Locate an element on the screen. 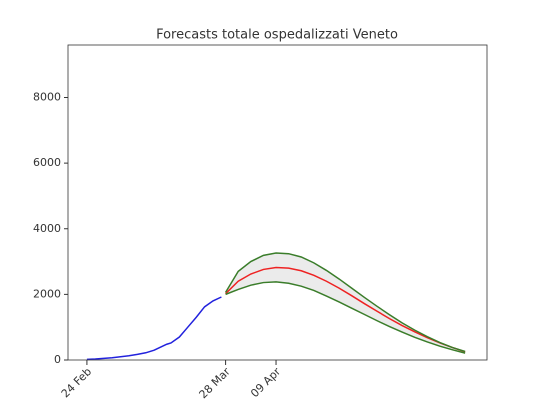  x-tick-label: 09 Apr is located at coordinates (265, 382).